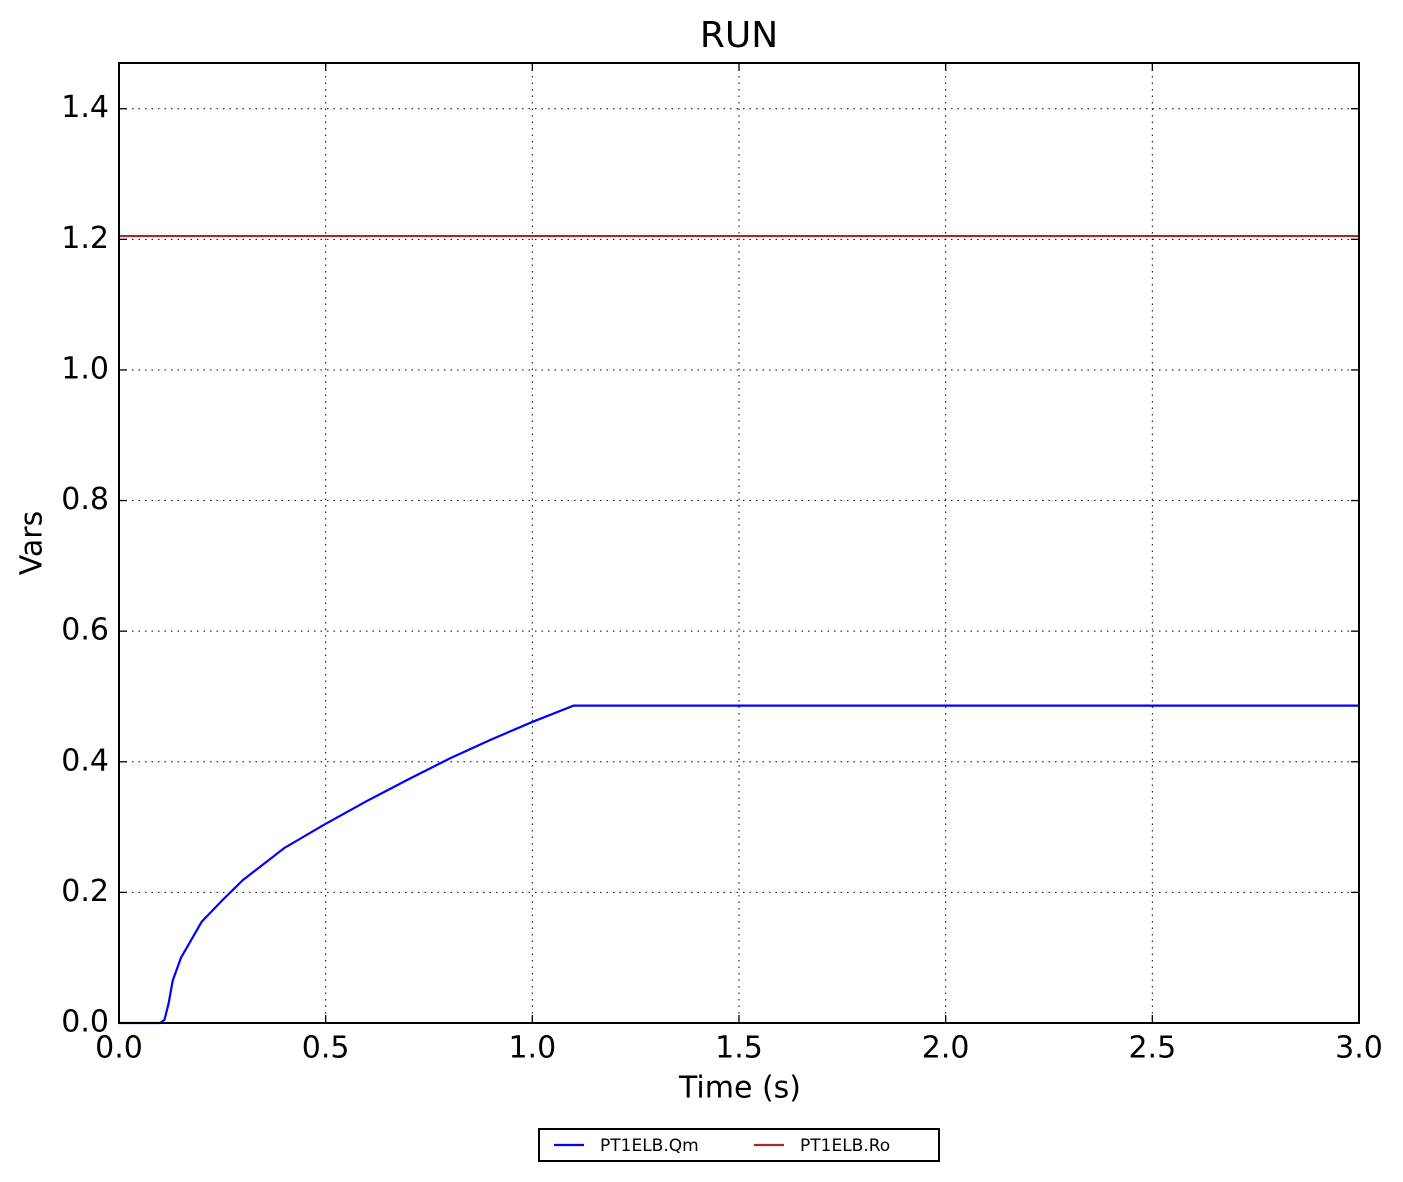 The image size is (1403, 1182). What do you see at coordinates (85, 1022) in the screenshot?
I see `y-tick-label: 0.0` at bounding box center [85, 1022].